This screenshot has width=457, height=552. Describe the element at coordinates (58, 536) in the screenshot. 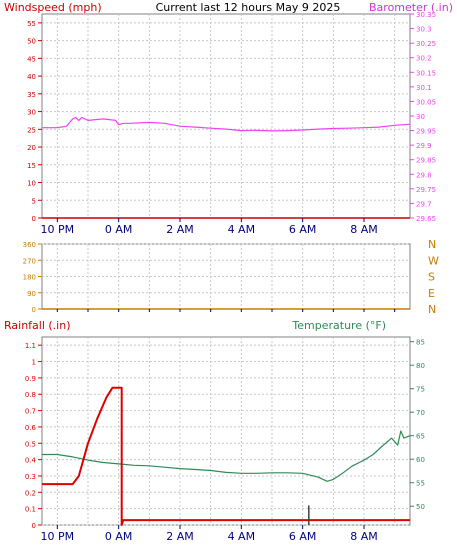

I see `rain-x-tick-label: 10 PM` at that location.